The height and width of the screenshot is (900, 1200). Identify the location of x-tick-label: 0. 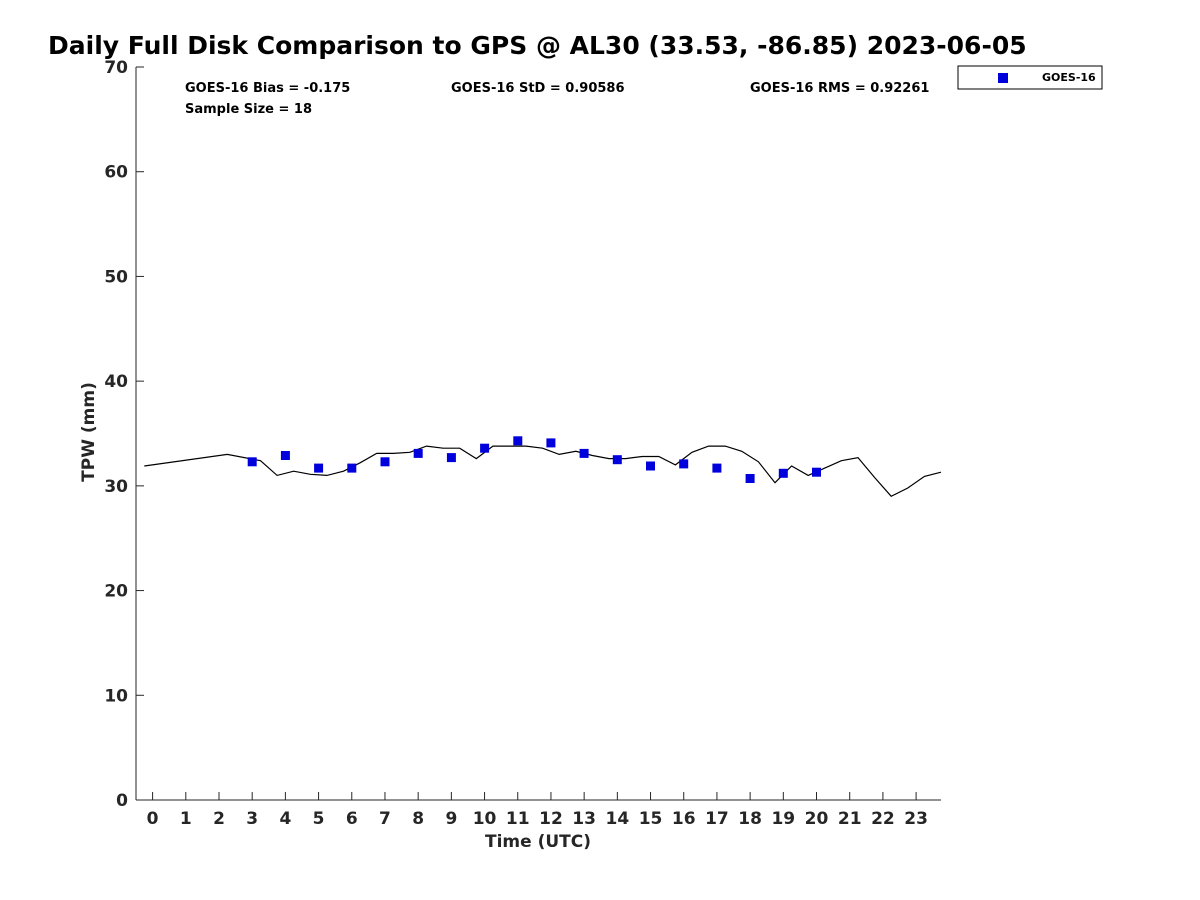
(153, 819).